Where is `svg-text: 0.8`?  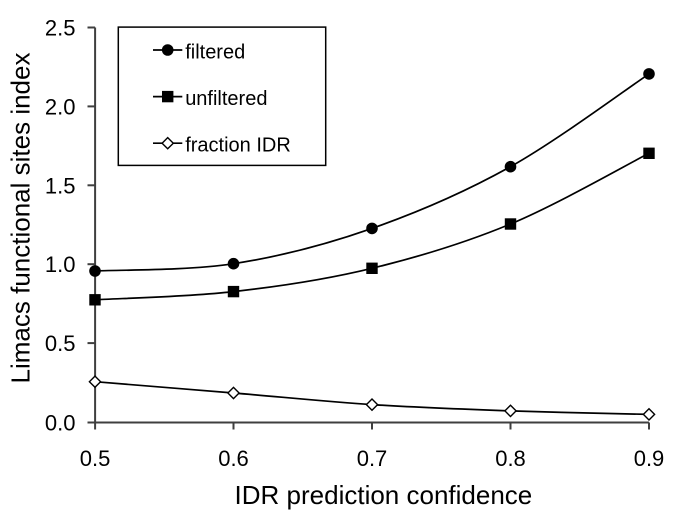
svg-text: 0.8 is located at coordinates (510, 458).